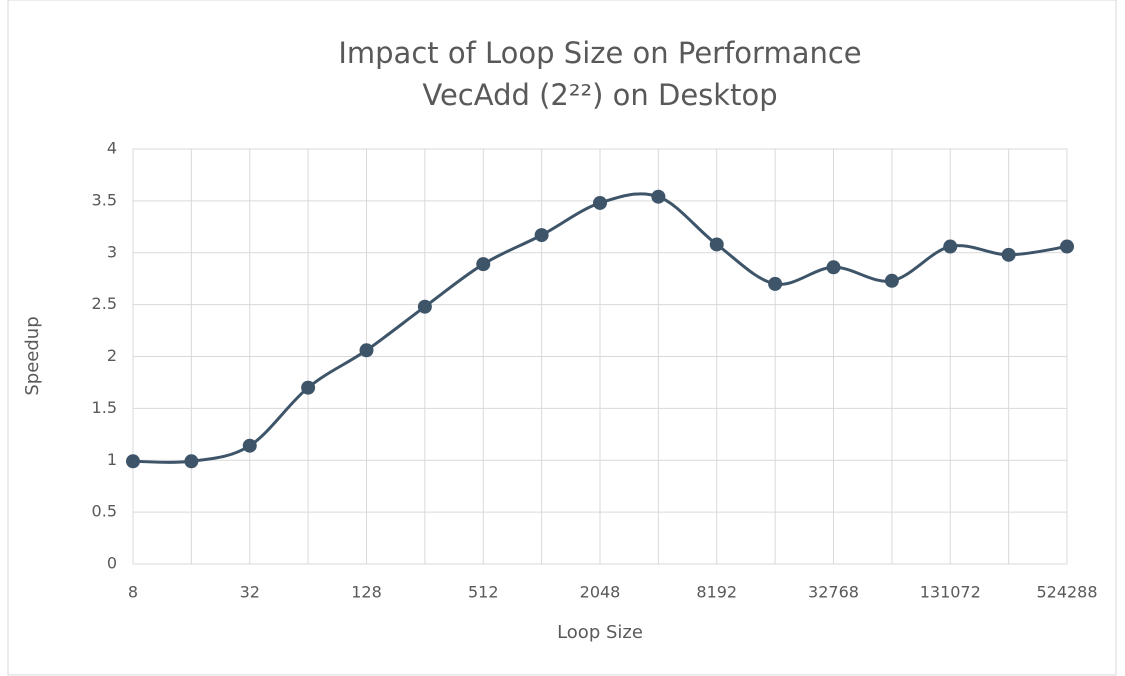  Describe the element at coordinates (104, 407) in the screenshot. I see `y-tick-label: 1.5` at that location.